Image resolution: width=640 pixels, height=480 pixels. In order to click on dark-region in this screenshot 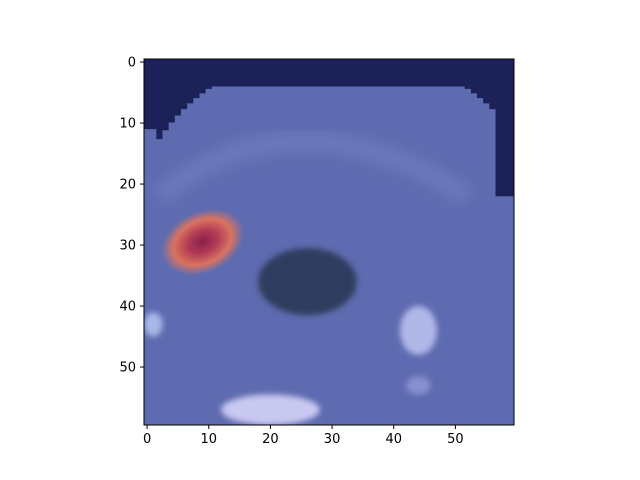, I will do `click(307, 282)`.